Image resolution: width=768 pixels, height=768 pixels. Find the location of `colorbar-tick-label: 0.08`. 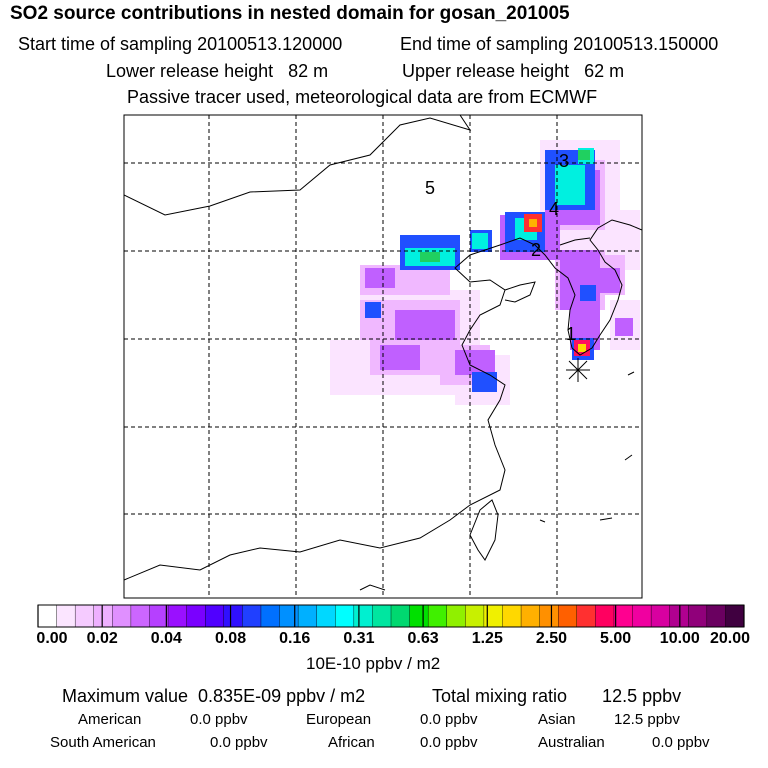

colorbar-tick-label: 0.08 is located at coordinates (230, 638).